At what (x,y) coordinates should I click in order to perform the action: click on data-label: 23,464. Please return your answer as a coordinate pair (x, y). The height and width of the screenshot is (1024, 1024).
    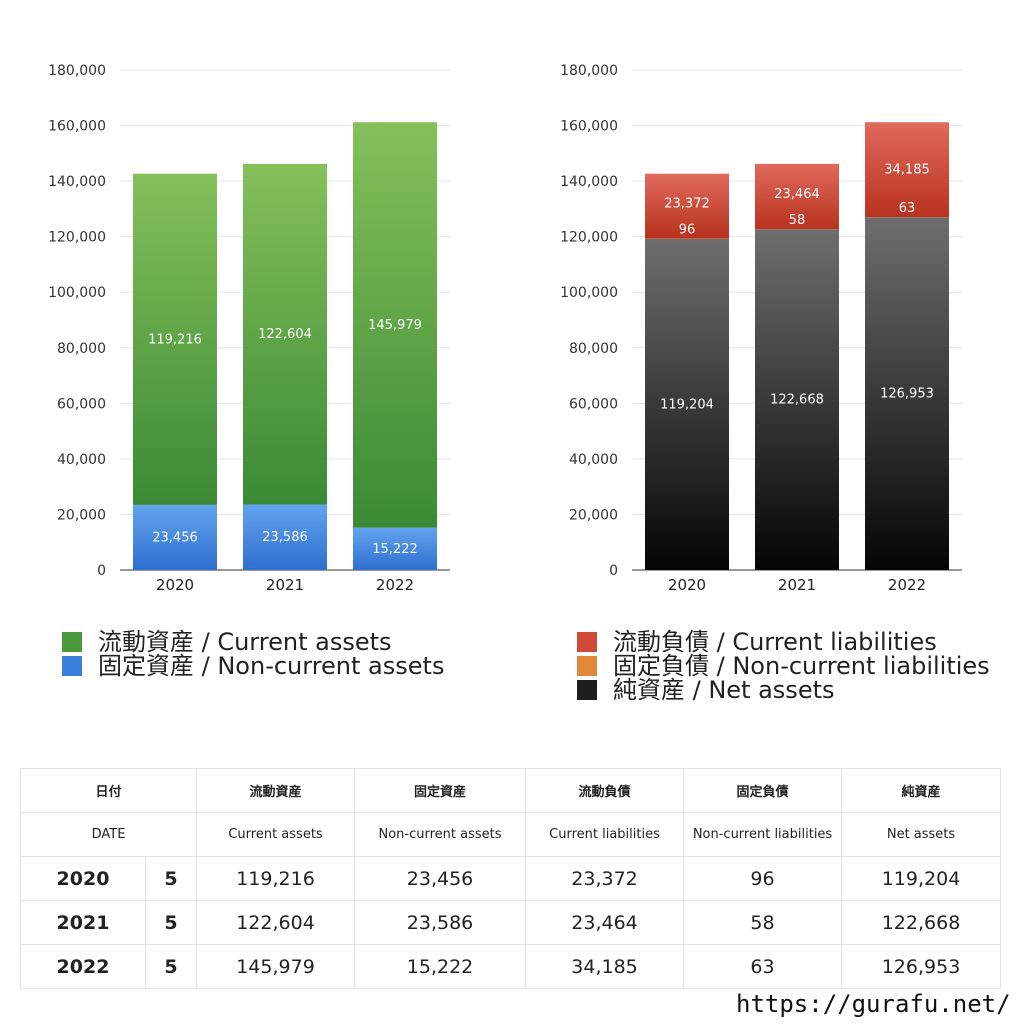
    Looking at the image, I should click on (797, 194).